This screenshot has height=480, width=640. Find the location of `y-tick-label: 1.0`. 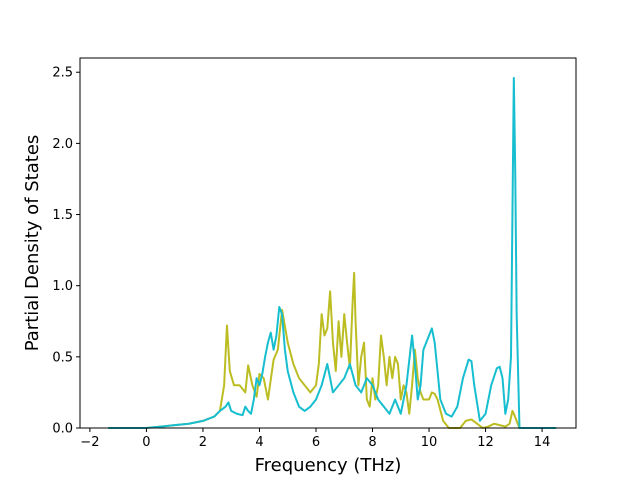

y-tick-label: 1.0 is located at coordinates (62, 286).